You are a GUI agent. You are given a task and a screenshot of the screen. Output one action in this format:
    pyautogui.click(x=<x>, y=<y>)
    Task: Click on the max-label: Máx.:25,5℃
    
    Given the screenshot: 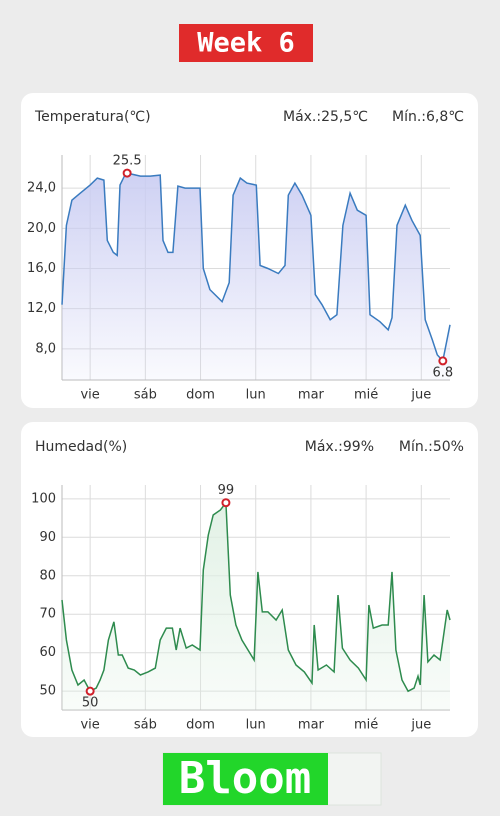 What is the action you would take?
    pyautogui.click(x=325, y=117)
    